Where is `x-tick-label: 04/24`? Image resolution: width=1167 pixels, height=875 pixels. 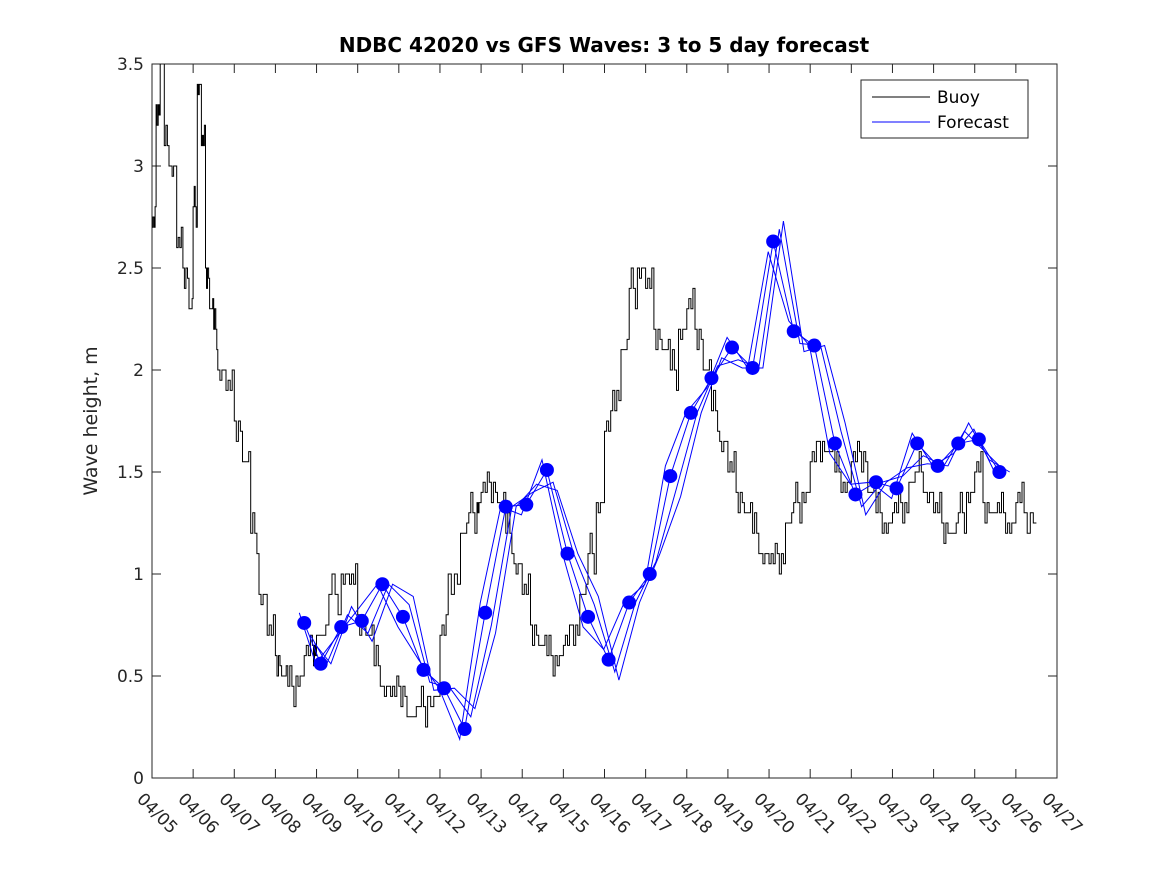
x-tick-label: 04/24 is located at coordinates (938, 813).